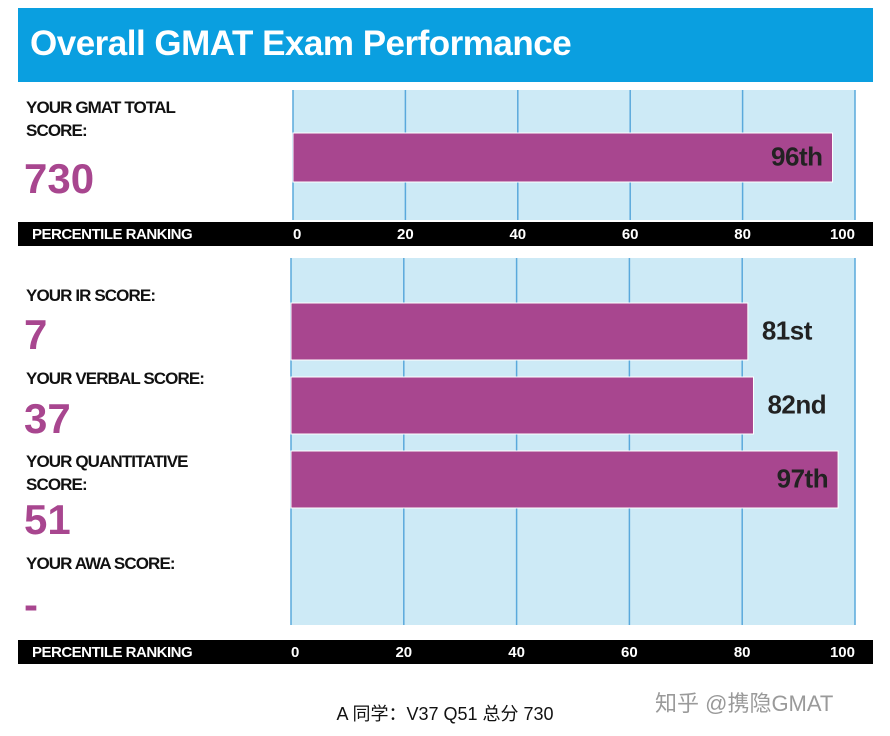  What do you see at coordinates (107, 473) in the screenshot?
I see `category-label: YOUR QUANTITATIVE SCORE:` at bounding box center [107, 473].